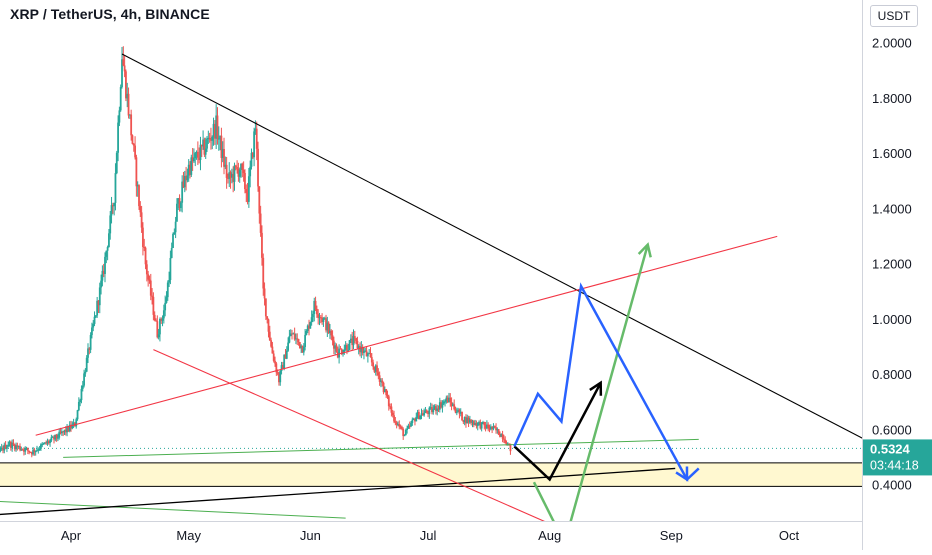 This screenshot has width=932, height=555. Describe the element at coordinates (549, 535) in the screenshot. I see `x-tick-label: Aug` at that location.